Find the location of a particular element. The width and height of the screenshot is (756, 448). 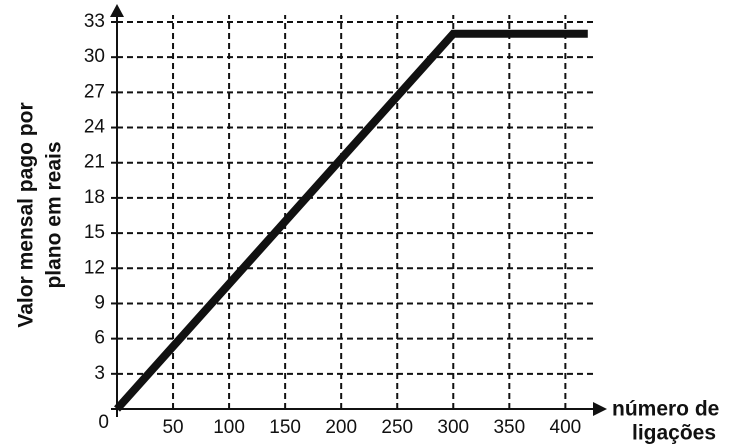

y-tick-label: 15 is located at coordinates (94, 232).